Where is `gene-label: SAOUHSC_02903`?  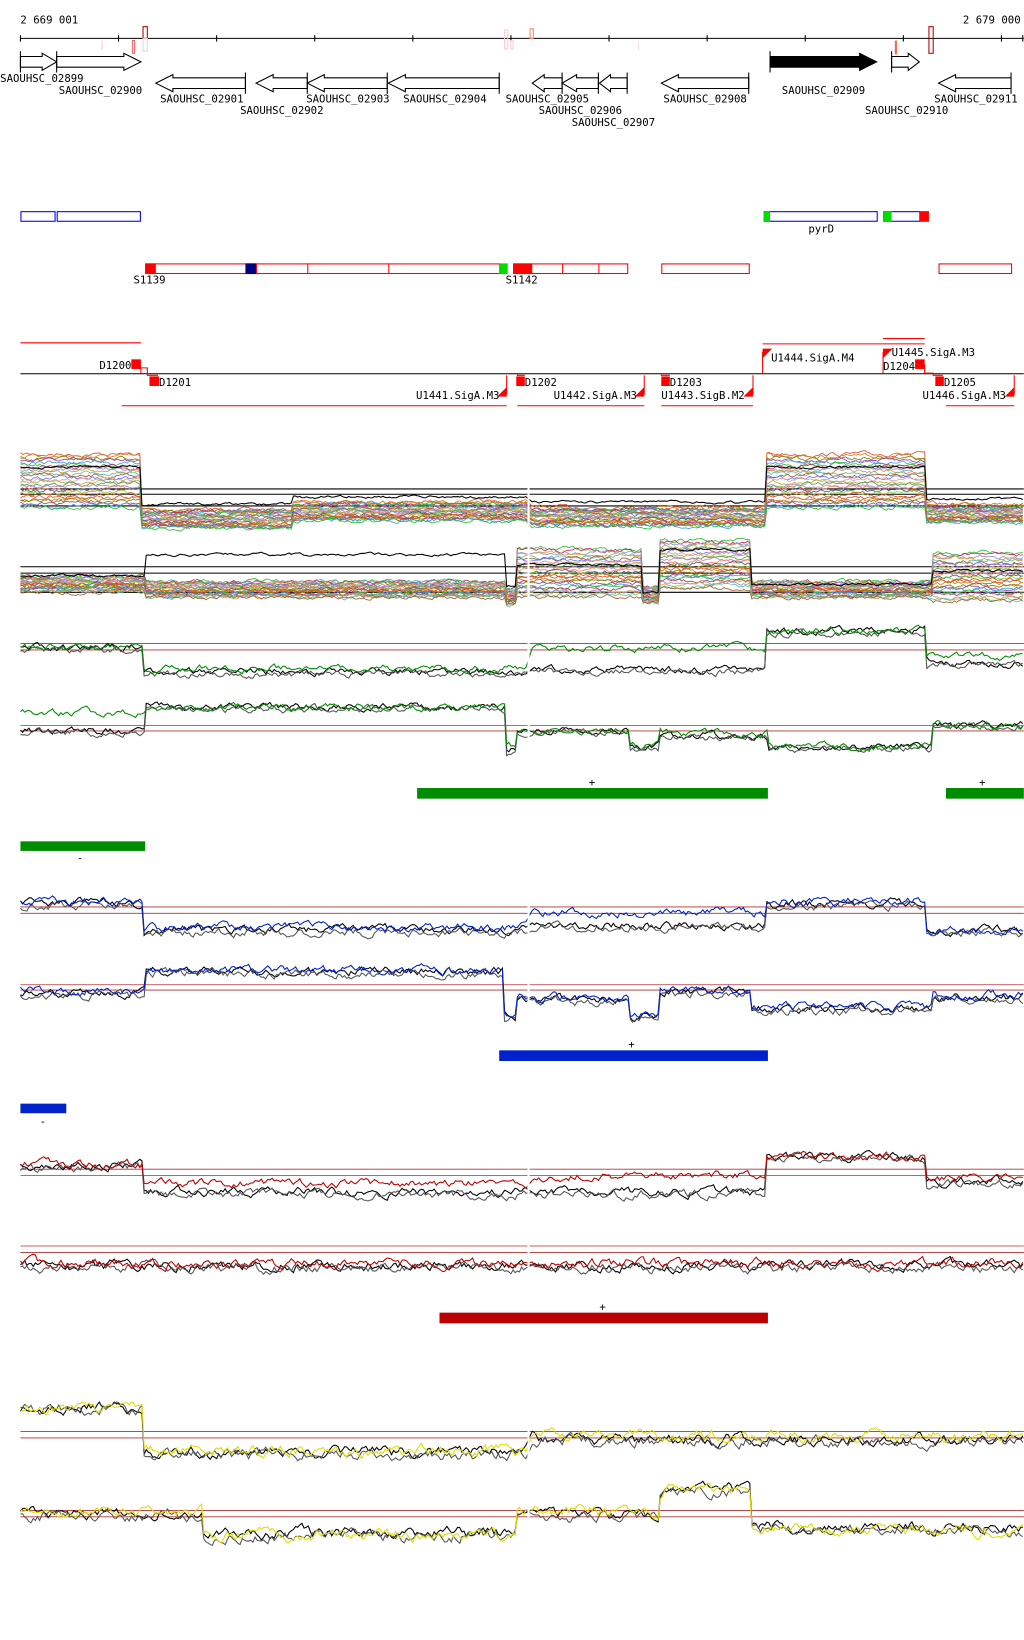 gene-label: SAOUHSC_02903 is located at coordinates (347, 98).